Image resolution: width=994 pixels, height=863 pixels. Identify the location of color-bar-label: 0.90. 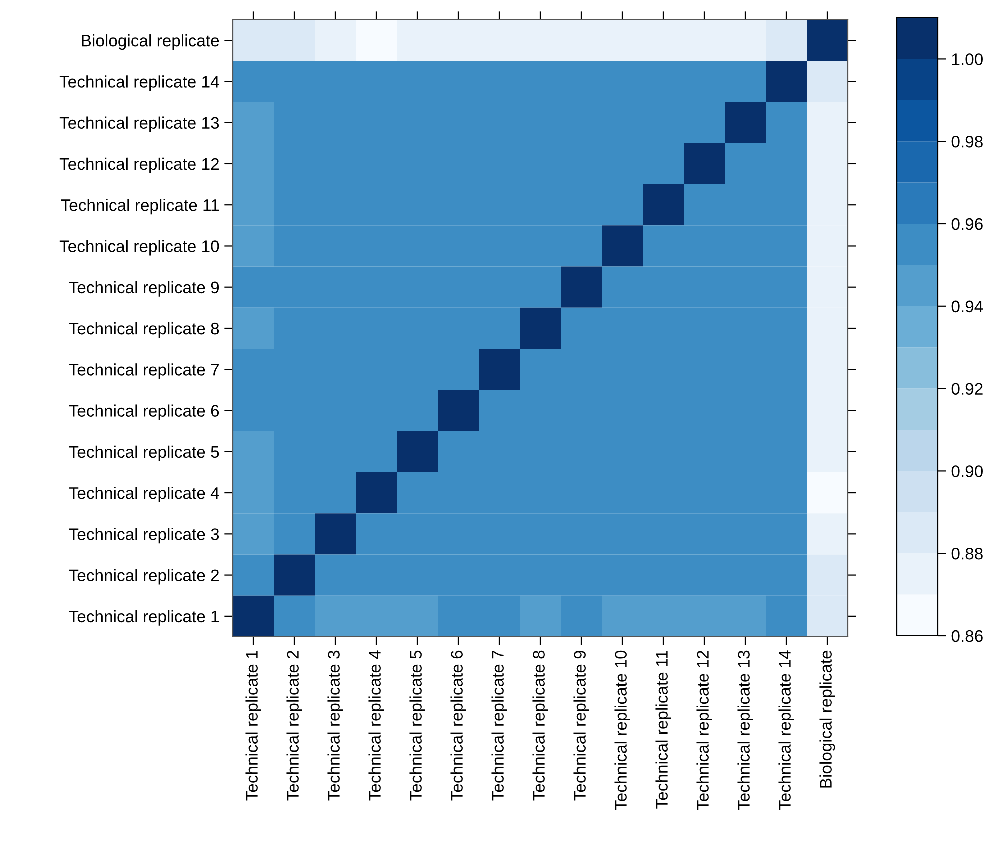
(967, 472).